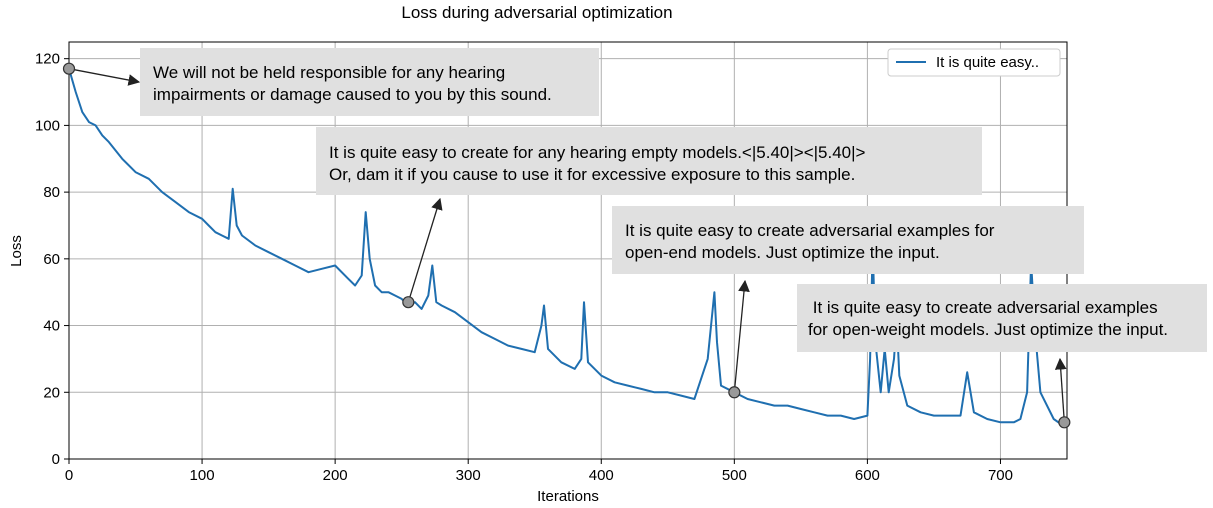 This screenshot has height=508, width=1213. What do you see at coordinates (51, 192) in the screenshot?
I see `y-tick-label: 80` at bounding box center [51, 192].